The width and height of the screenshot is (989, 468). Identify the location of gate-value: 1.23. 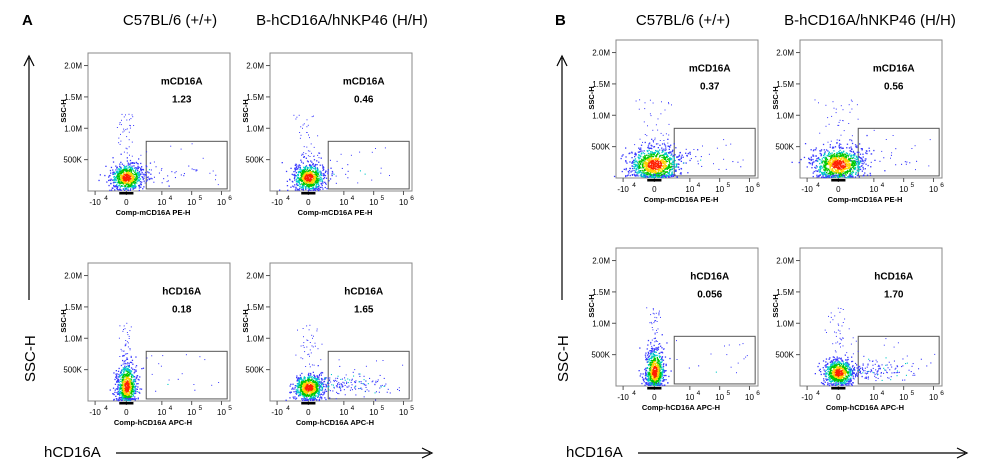
(182, 100).